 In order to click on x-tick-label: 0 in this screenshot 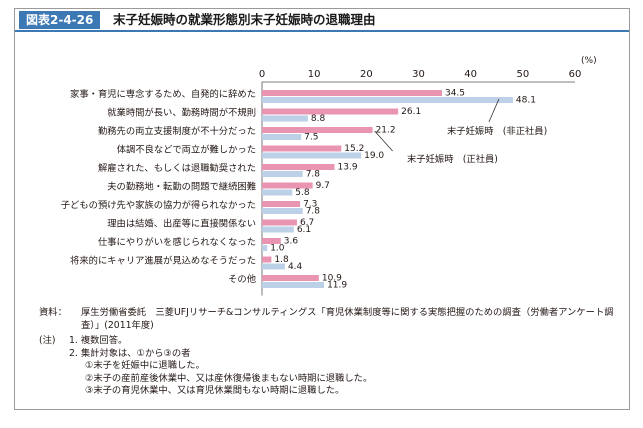, I will do `click(262, 74)`.